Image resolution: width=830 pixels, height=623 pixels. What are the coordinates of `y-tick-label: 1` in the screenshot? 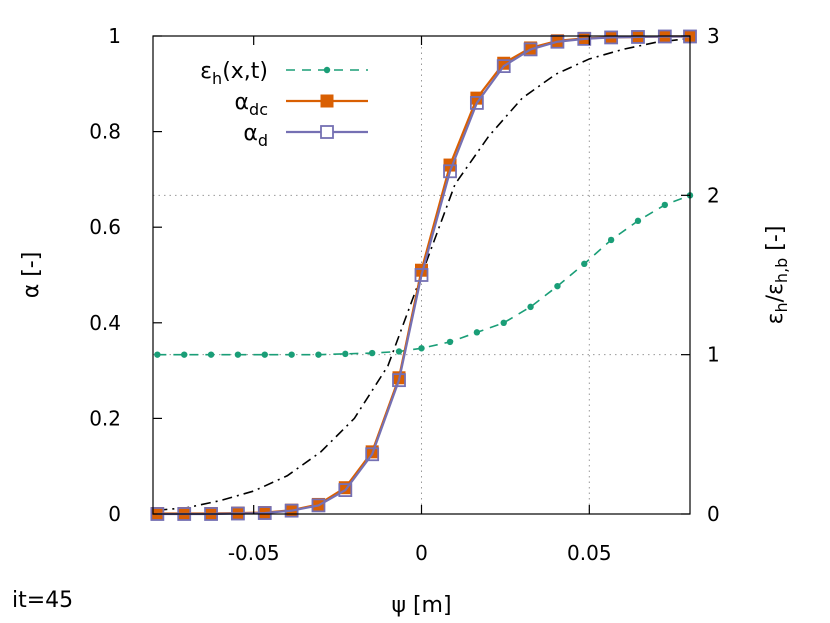 It's located at (114, 36).